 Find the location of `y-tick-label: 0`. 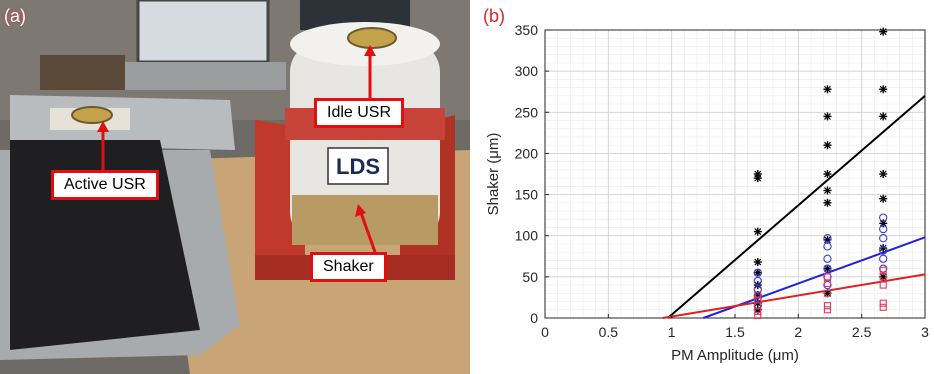

y-tick-label: 0 is located at coordinates (534, 318).